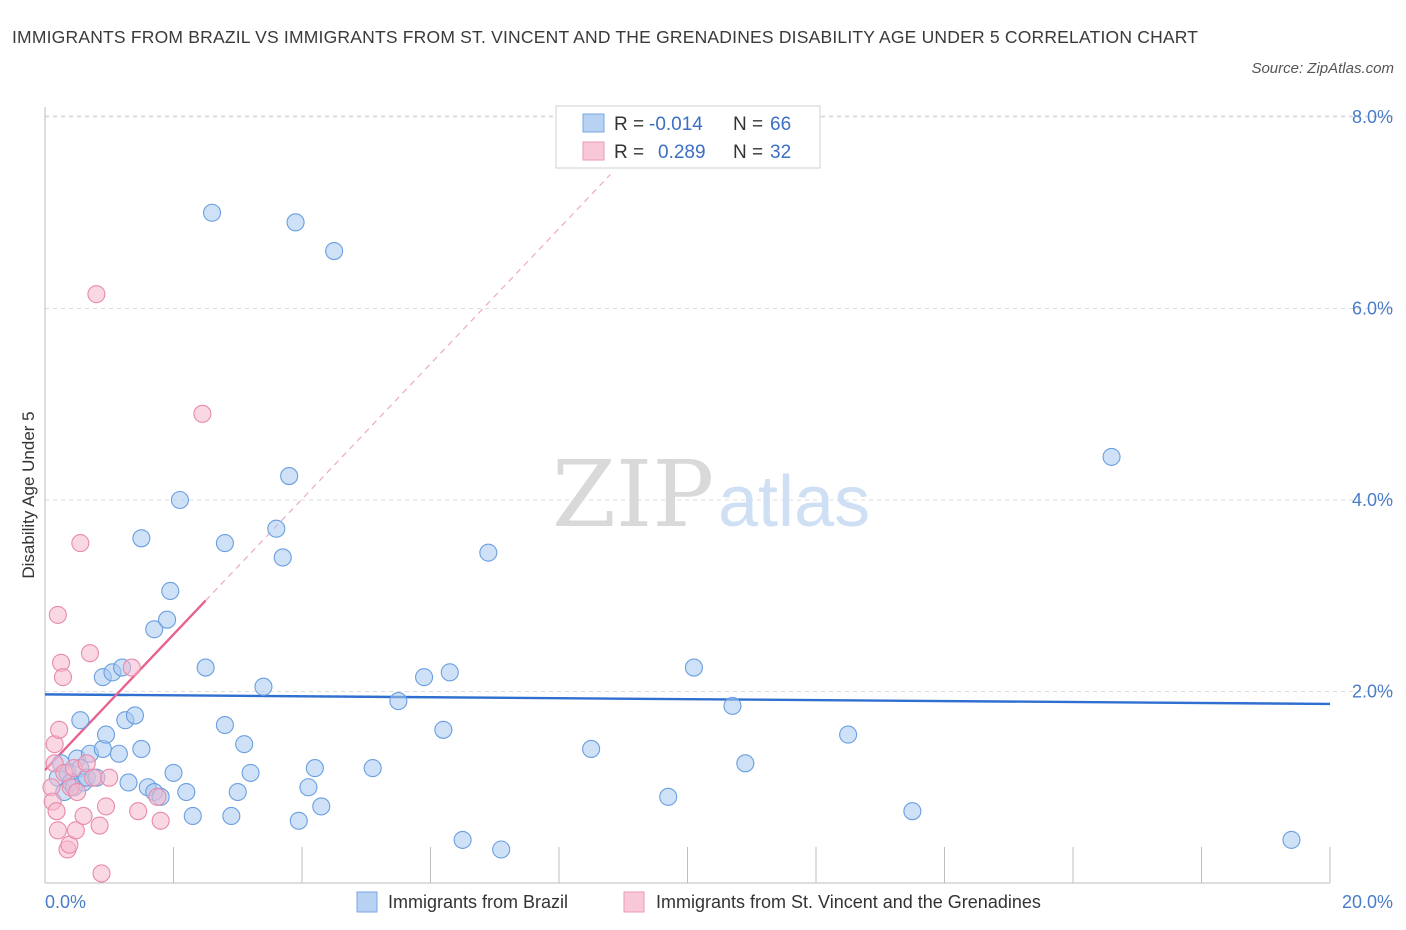  What do you see at coordinates (629, 152) in the screenshot?
I see `legend-r-label-svg: R =` at bounding box center [629, 152].